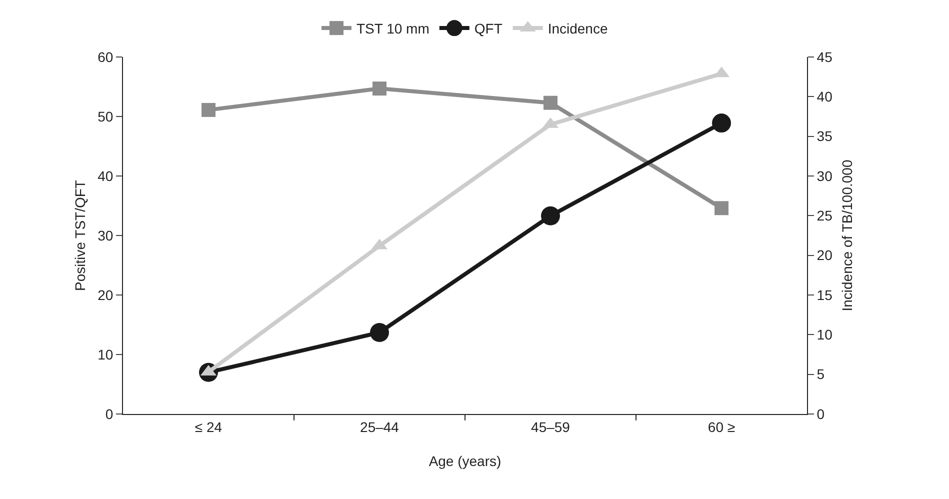 The height and width of the screenshot is (499, 949). What do you see at coordinates (820, 374) in the screenshot?
I see `y2-tick-label: 5` at bounding box center [820, 374].